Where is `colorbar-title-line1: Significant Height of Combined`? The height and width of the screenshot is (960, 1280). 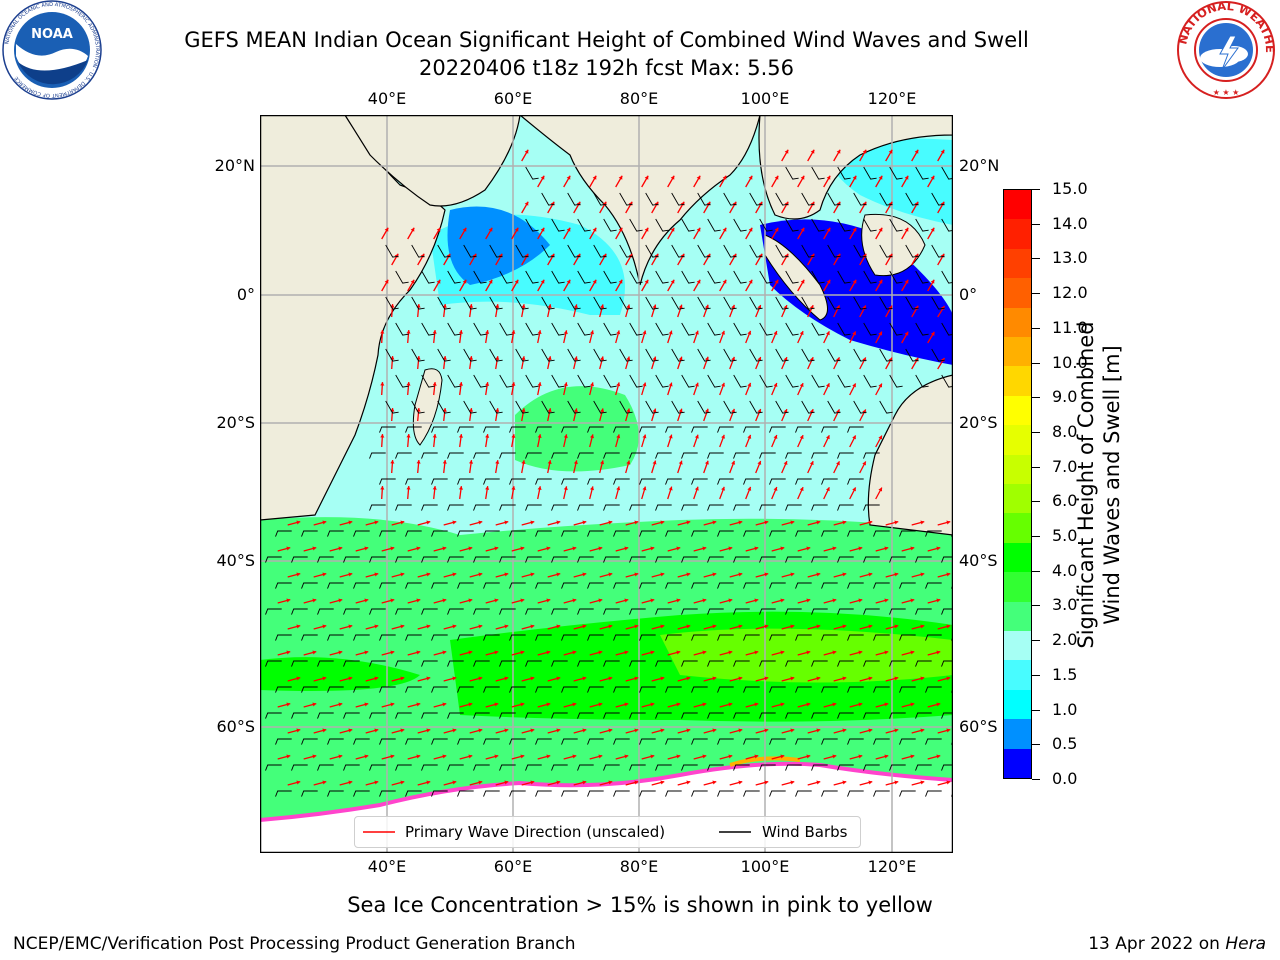 colorbar-title-line1: Significant Height of Combined is located at coordinates (1086, 485).